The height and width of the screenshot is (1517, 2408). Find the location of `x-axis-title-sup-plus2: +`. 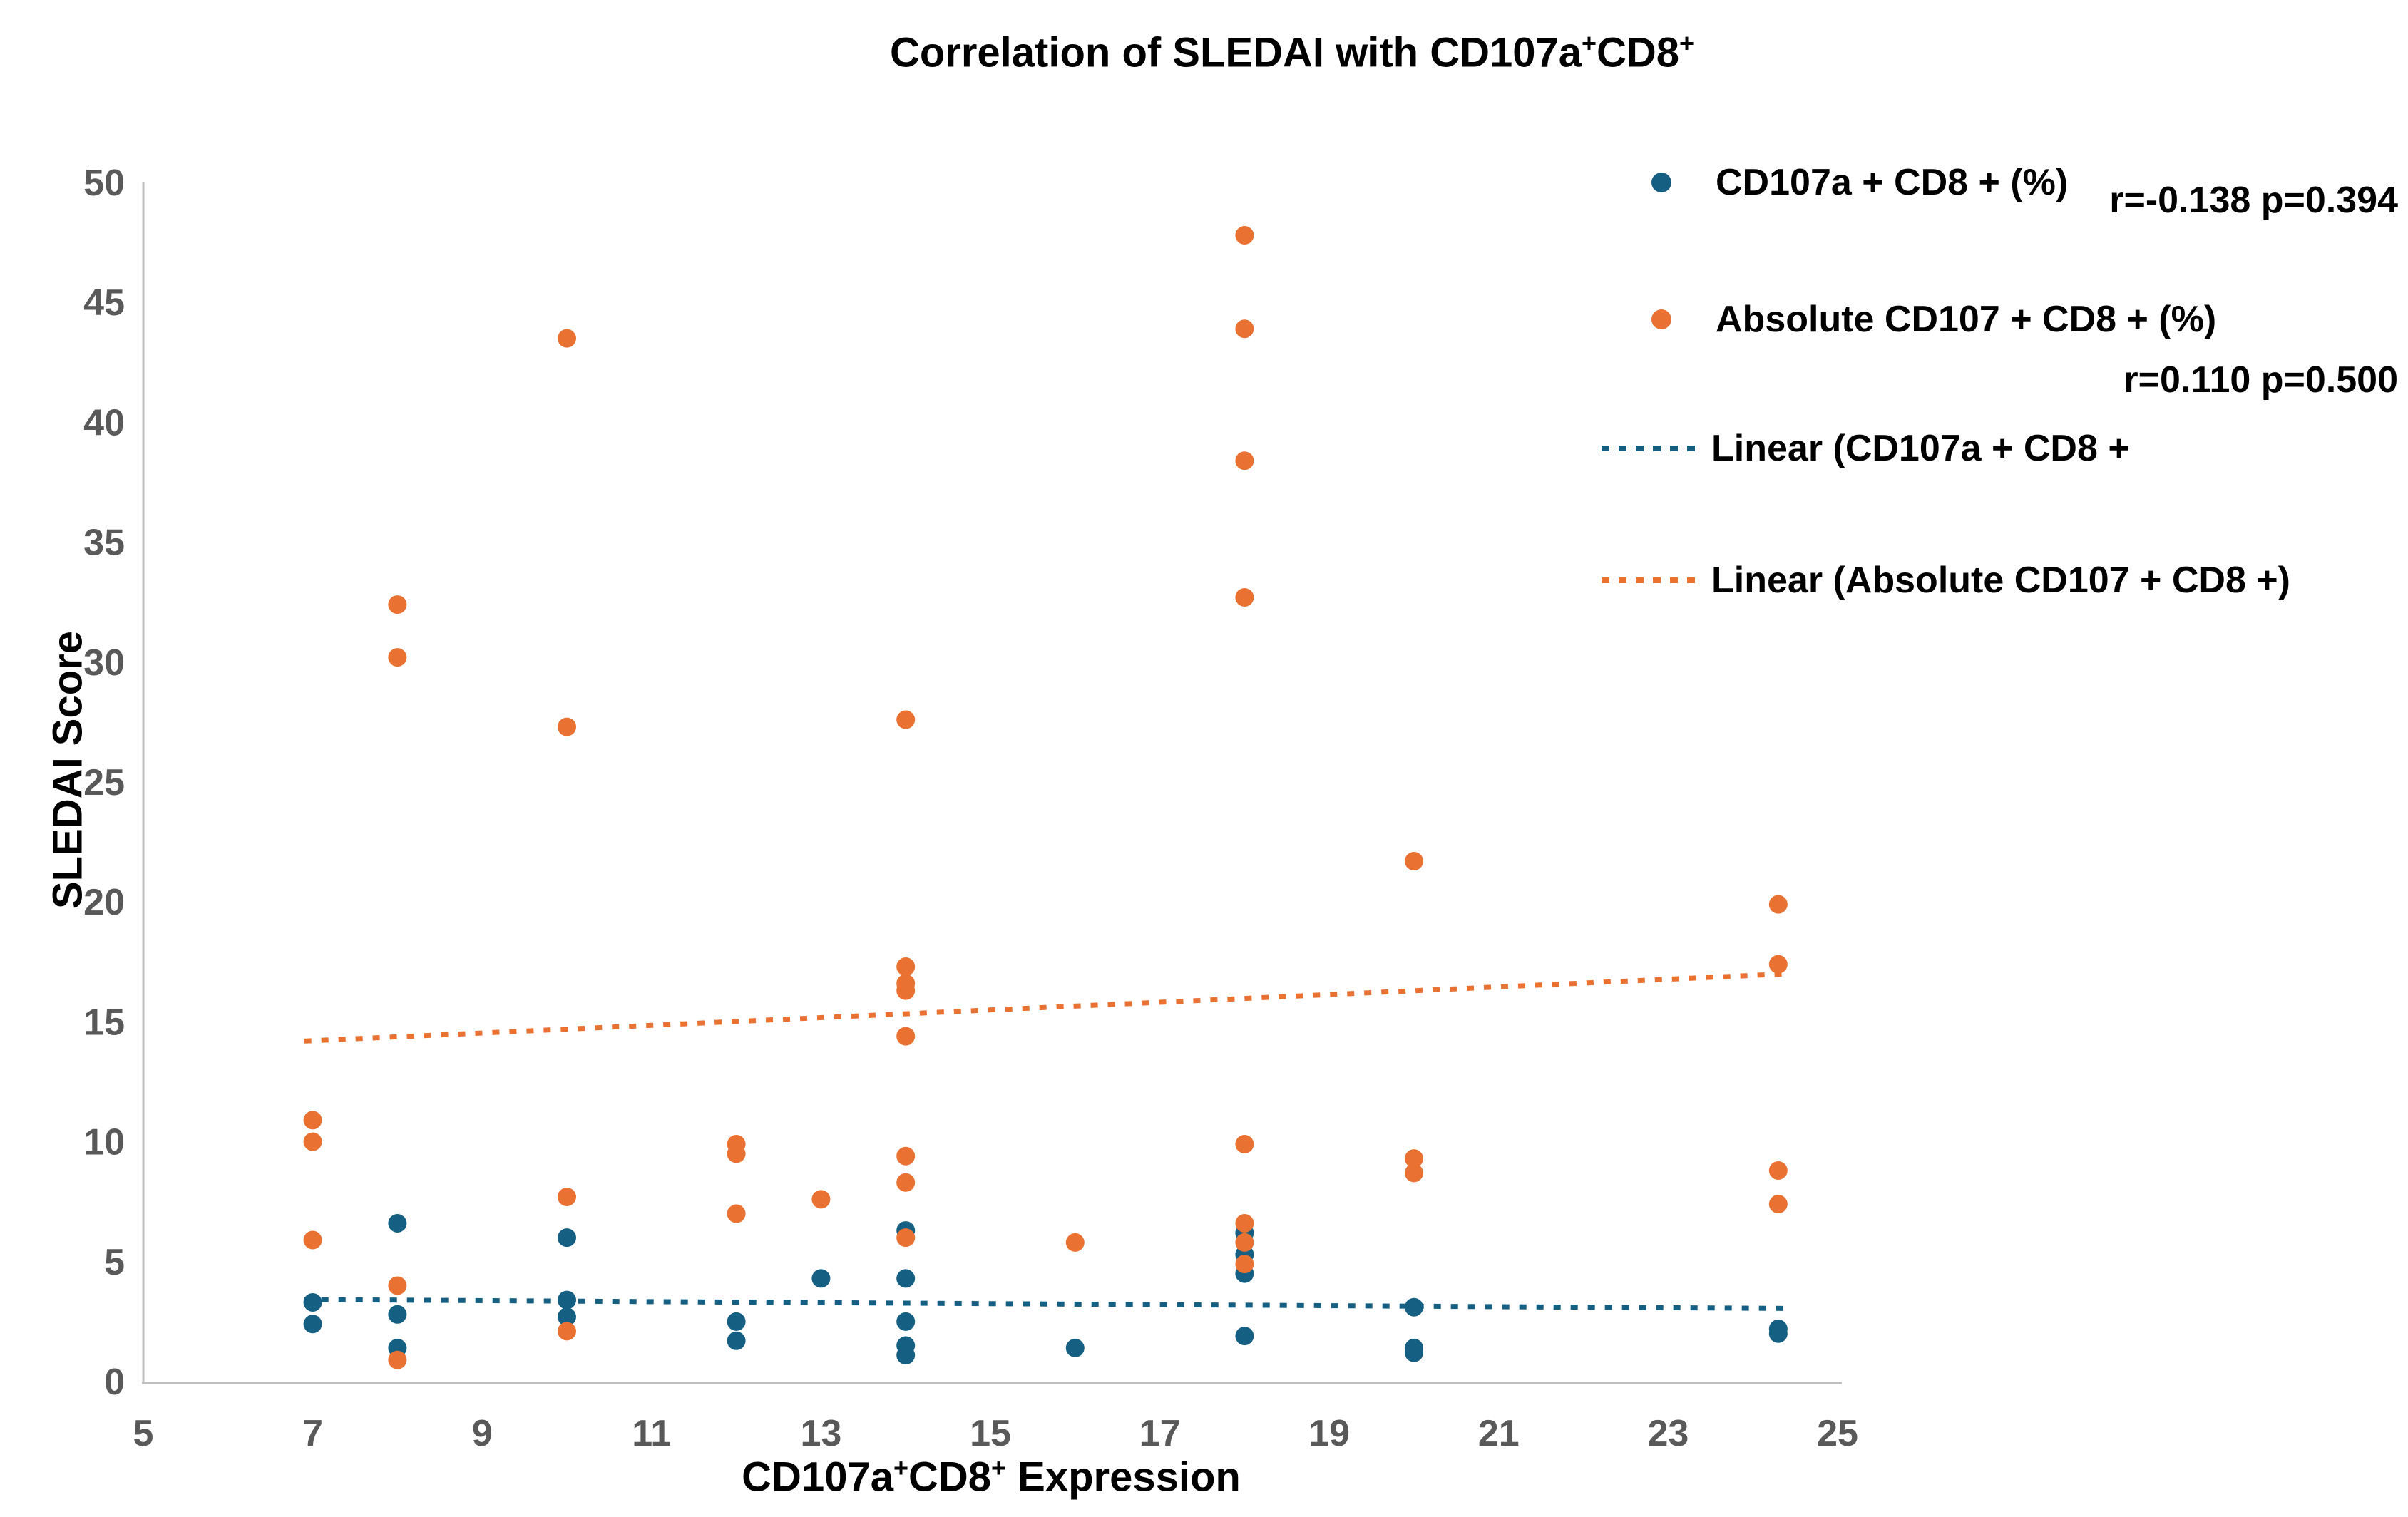

x-axis-title-sup-plus2: + is located at coordinates (999, 1468).